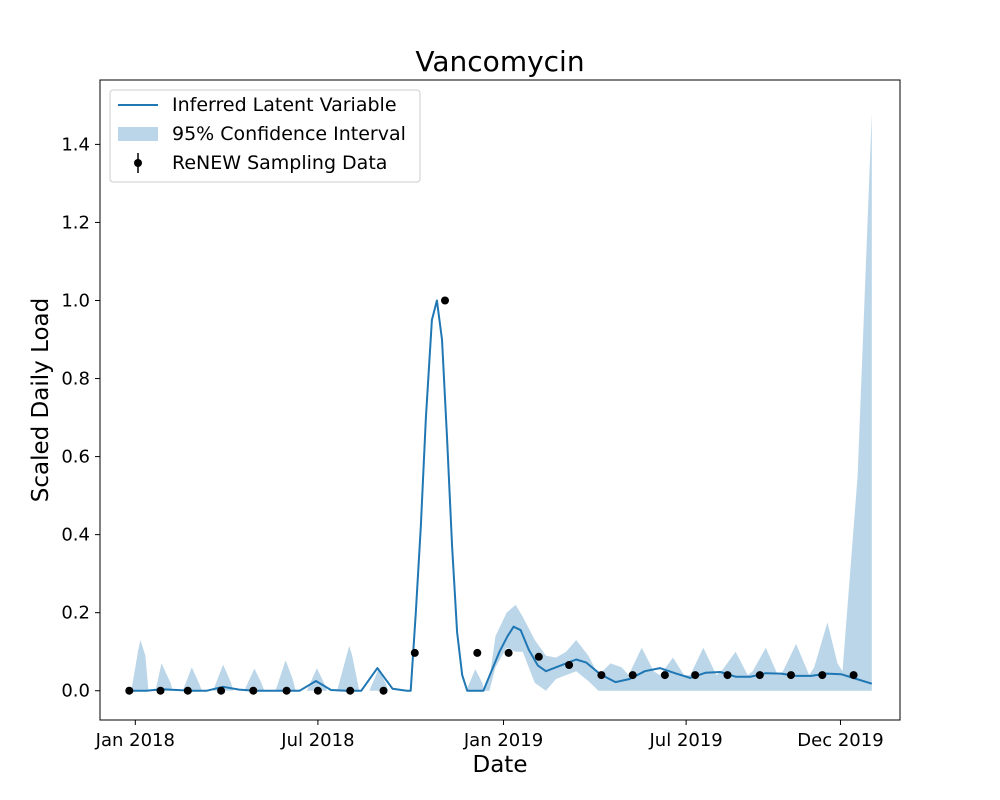  I want to click on x-axis: Jan 2018 Jul 2018 Jan 2019 Jul 2019 Dec 2019, so click(489, 735).